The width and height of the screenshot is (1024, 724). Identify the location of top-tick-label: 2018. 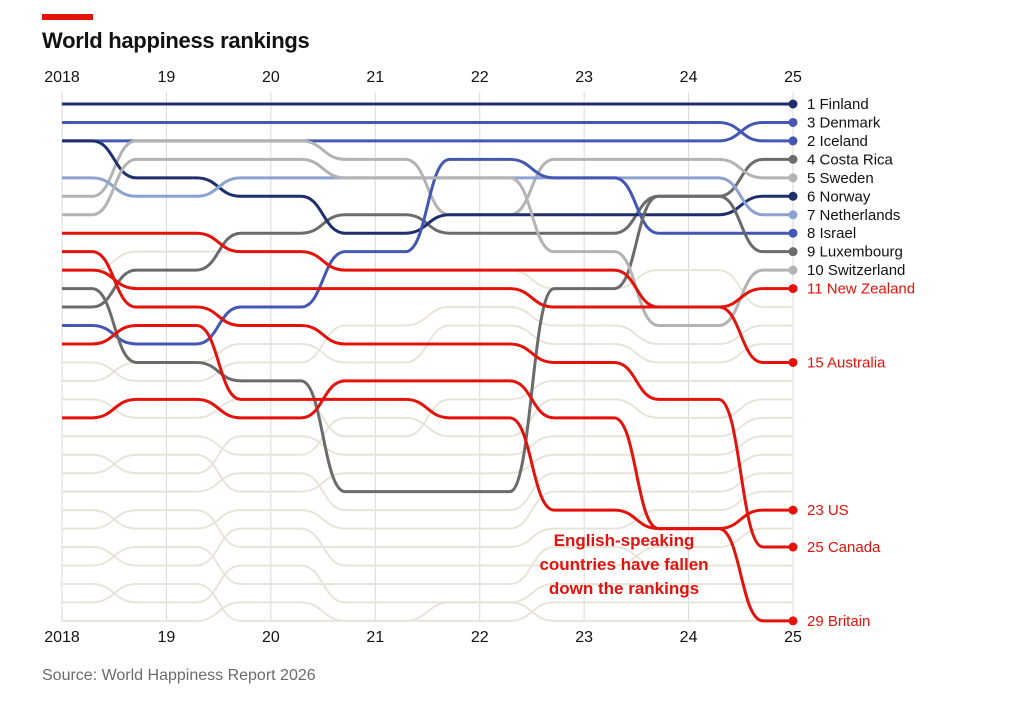
(62, 77).